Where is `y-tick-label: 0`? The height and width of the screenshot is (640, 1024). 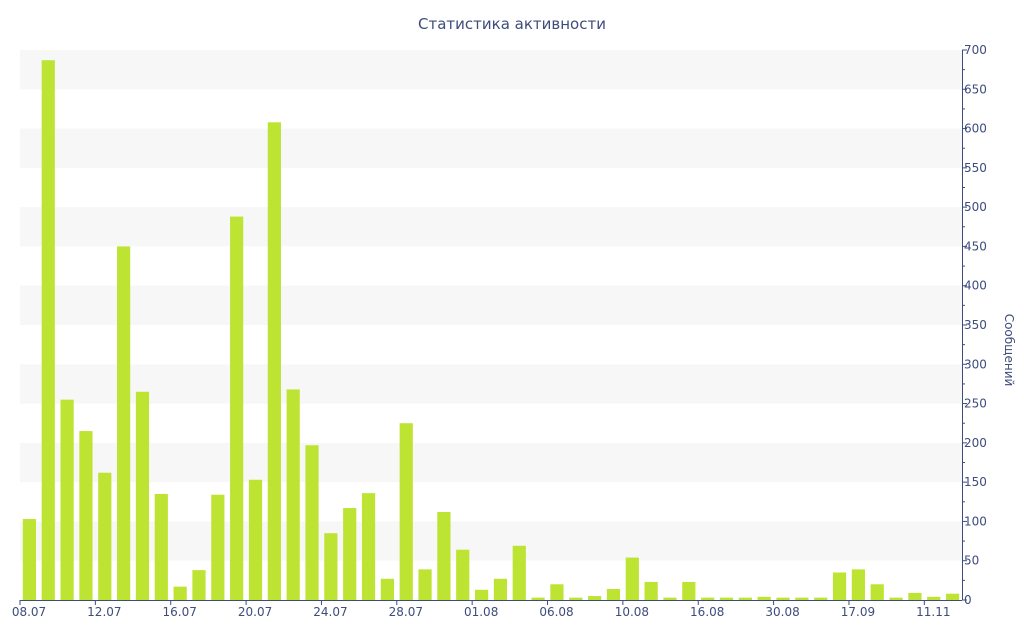
y-tick-label: 0 is located at coordinates (968, 600).